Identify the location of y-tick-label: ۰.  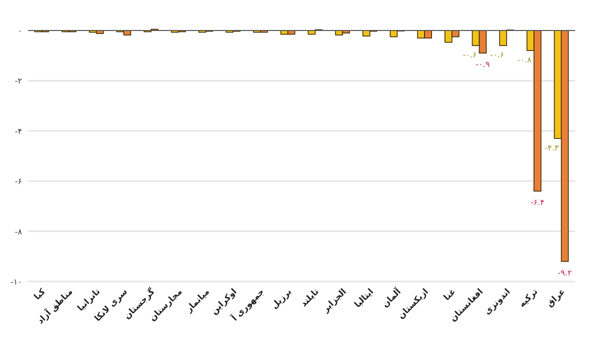
(20, 31).